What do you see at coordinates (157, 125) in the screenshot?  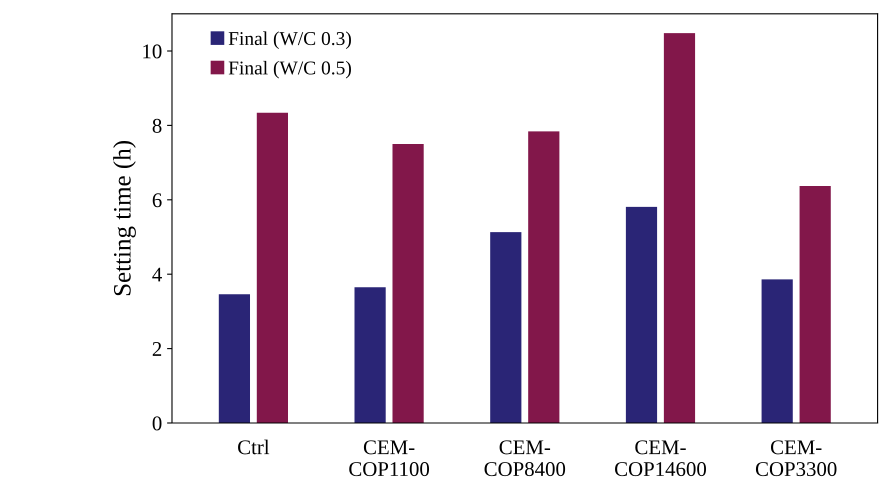 I see `y-tick-label: 8` at bounding box center [157, 125].